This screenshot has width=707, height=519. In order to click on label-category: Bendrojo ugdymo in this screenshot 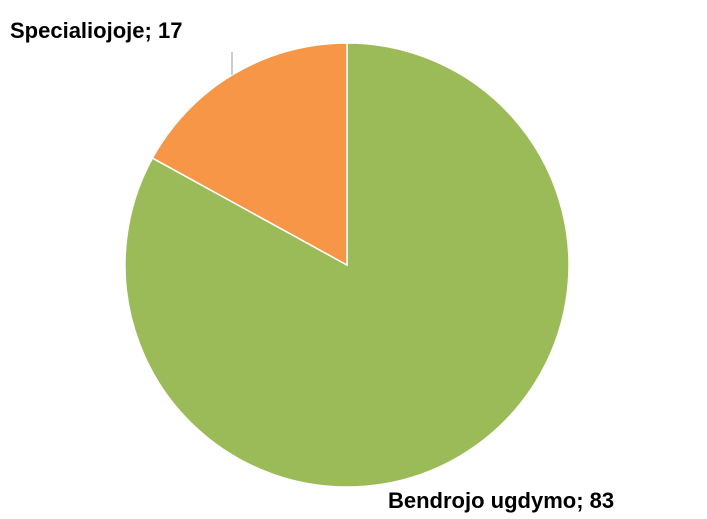, I will do `click(482, 500)`.